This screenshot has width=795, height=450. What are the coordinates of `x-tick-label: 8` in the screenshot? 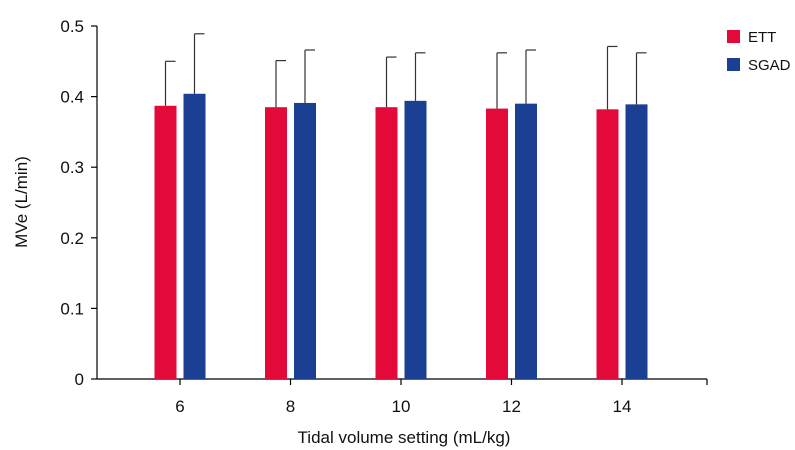 It's located at (290, 406).